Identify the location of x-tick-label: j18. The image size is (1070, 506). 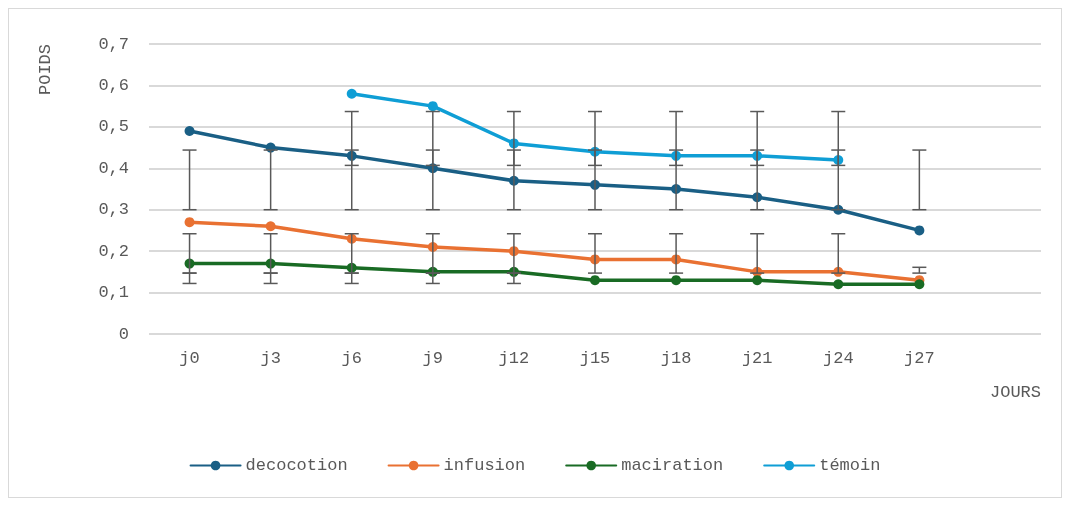
(676, 358).